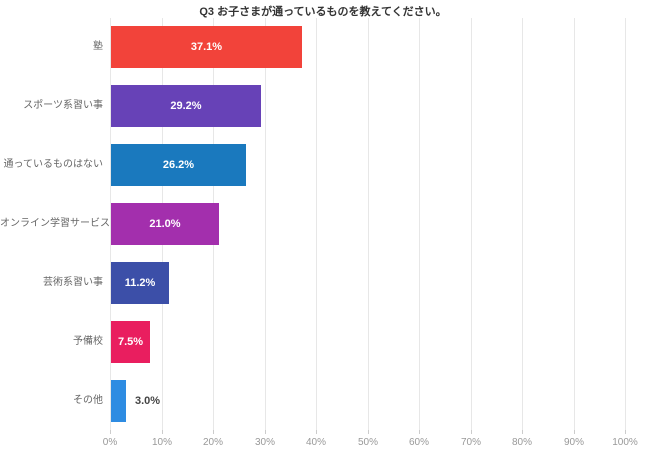  What do you see at coordinates (315, 442) in the screenshot?
I see `x-tick-label-40: 40%` at bounding box center [315, 442].